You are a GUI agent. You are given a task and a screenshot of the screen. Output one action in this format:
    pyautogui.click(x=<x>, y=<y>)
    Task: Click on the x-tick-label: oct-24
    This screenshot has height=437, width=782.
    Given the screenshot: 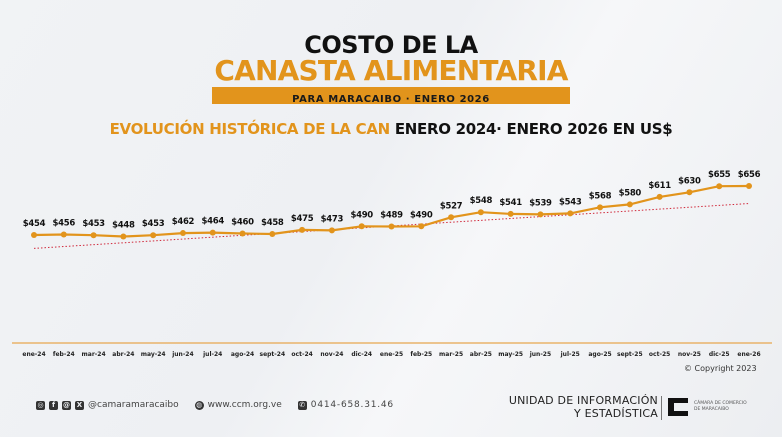 What is the action you would take?
    pyautogui.click(x=301, y=354)
    